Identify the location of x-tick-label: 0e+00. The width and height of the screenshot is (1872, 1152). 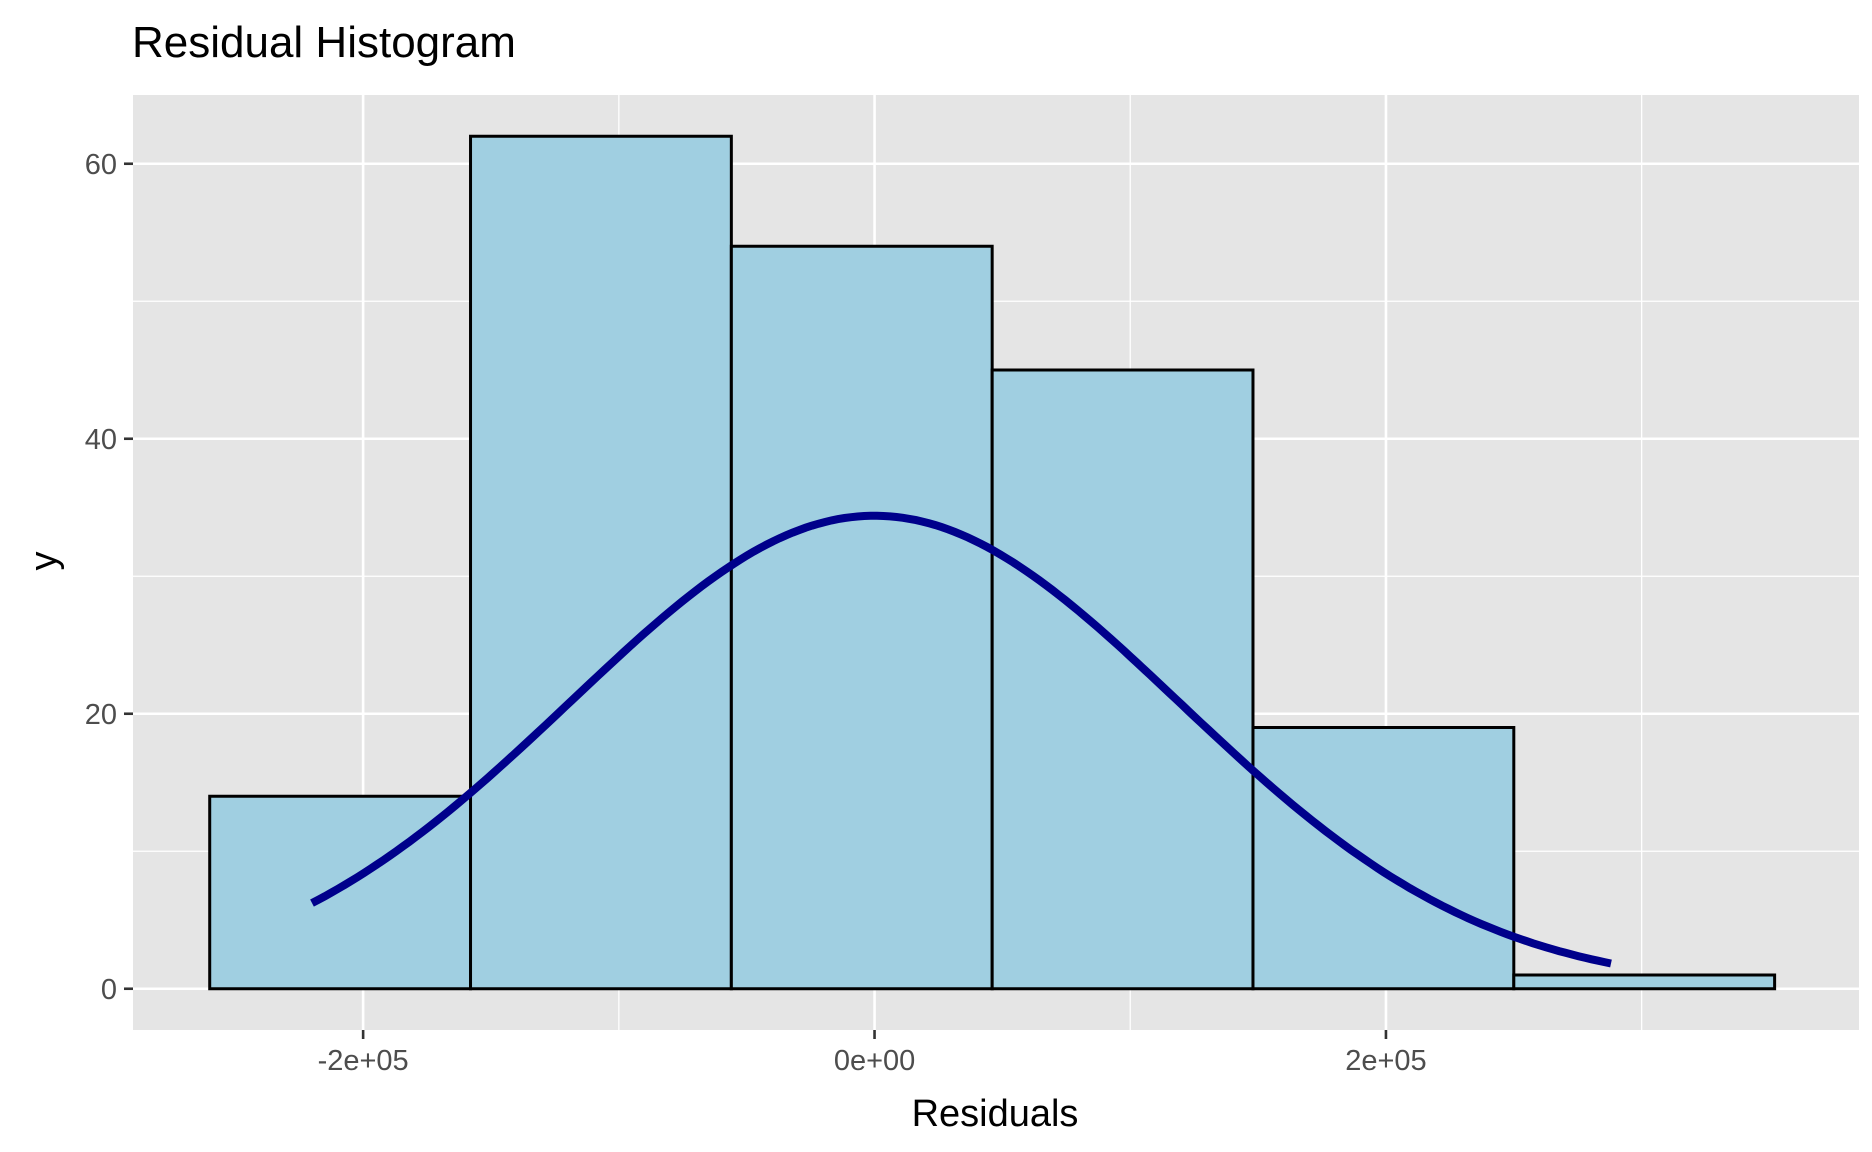
(874, 1061).